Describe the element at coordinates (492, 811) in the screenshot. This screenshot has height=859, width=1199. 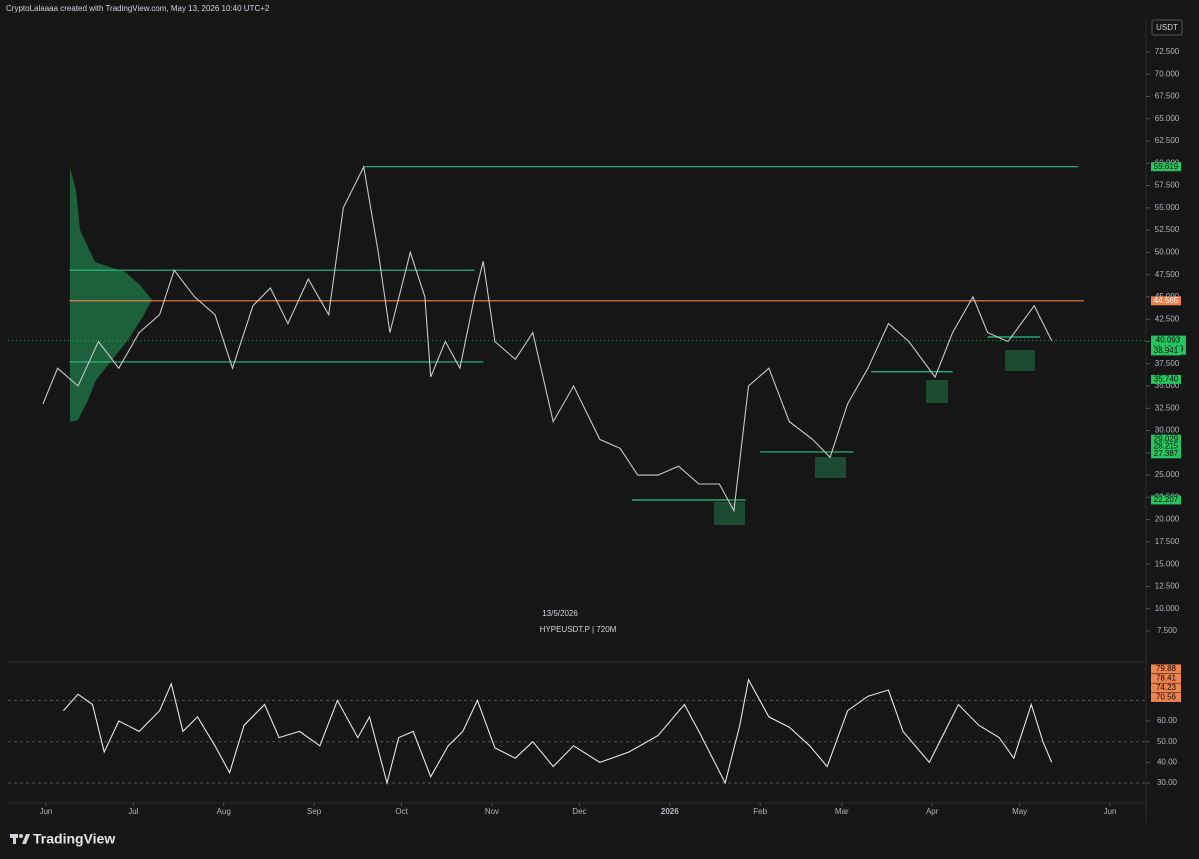
I see `x-tick-label: Nov` at that location.